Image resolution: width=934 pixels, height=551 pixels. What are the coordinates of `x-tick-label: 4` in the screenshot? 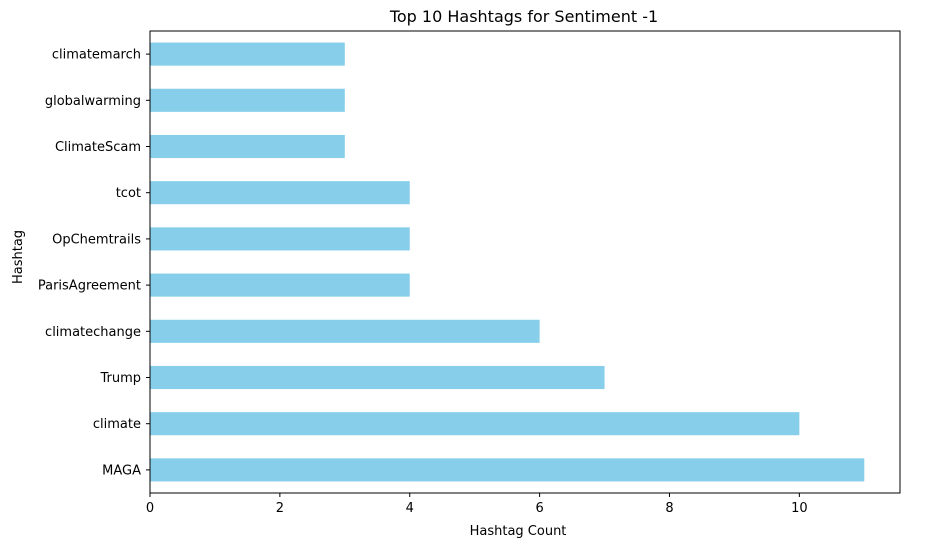 It's located at (410, 508).